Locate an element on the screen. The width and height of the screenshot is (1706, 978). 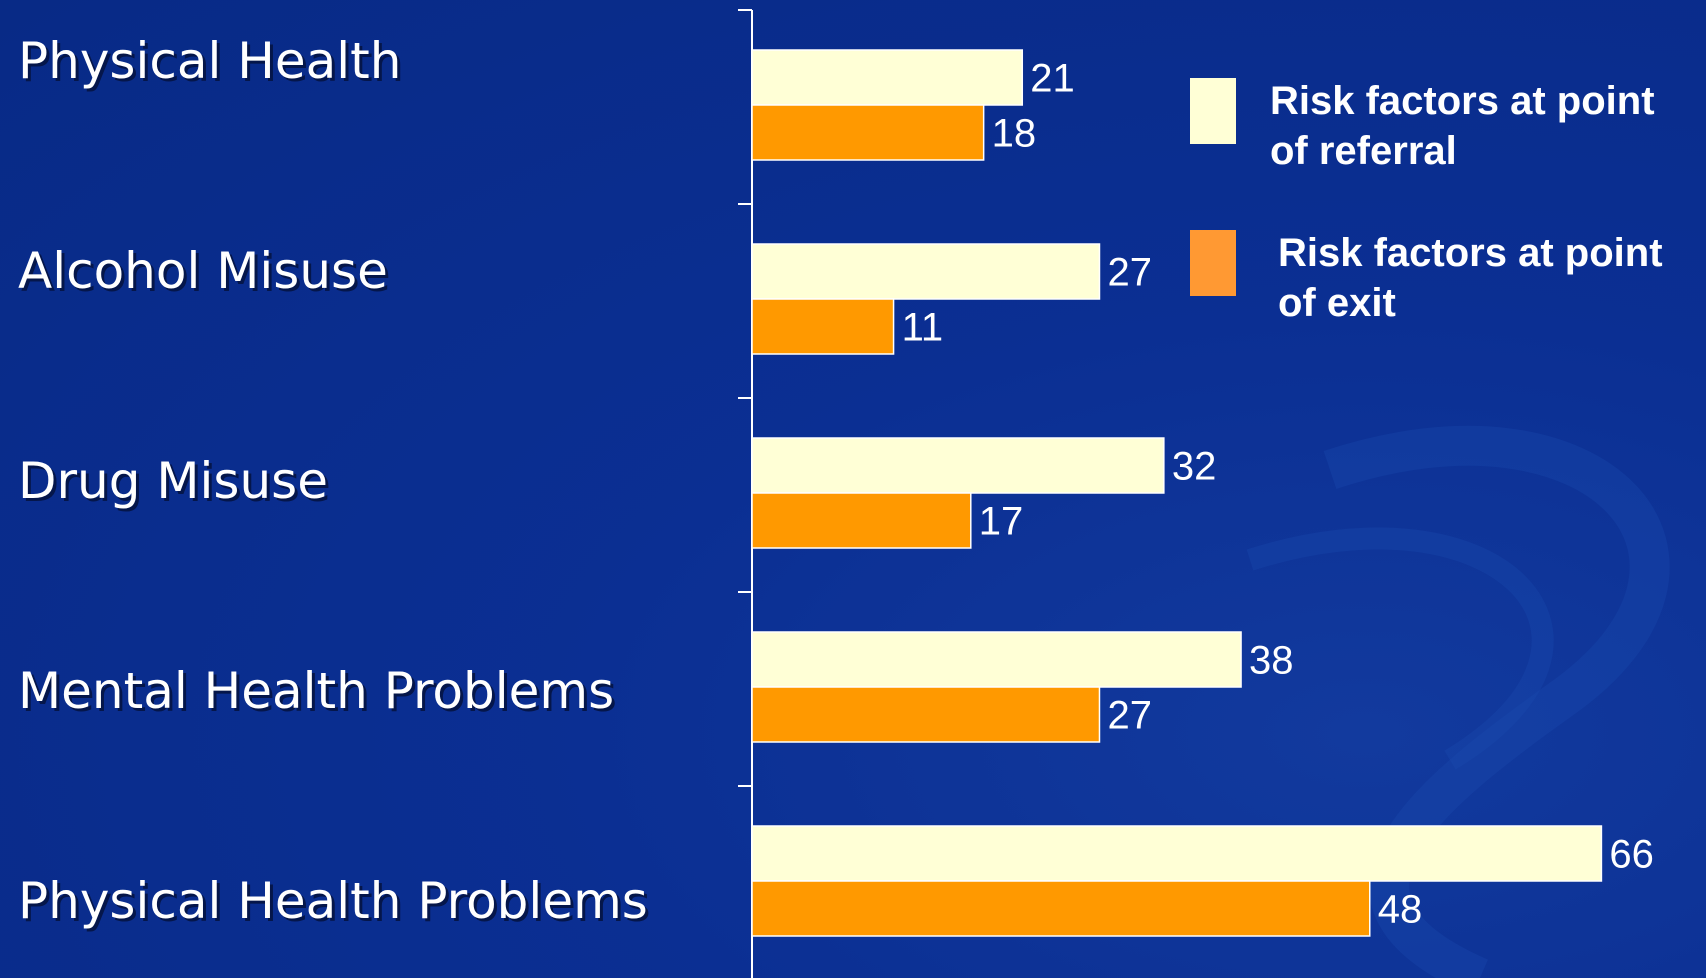
value-label: 66 is located at coordinates (1631, 855).